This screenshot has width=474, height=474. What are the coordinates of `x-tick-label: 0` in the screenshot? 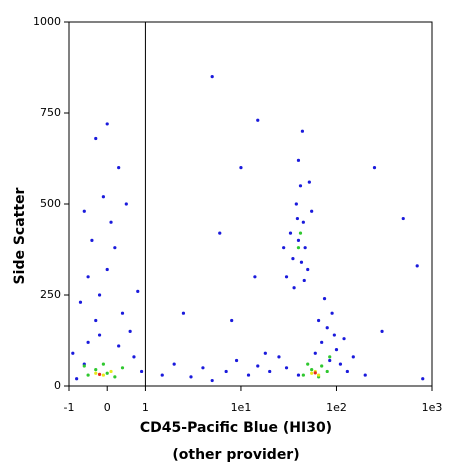 It's located at (107, 407).